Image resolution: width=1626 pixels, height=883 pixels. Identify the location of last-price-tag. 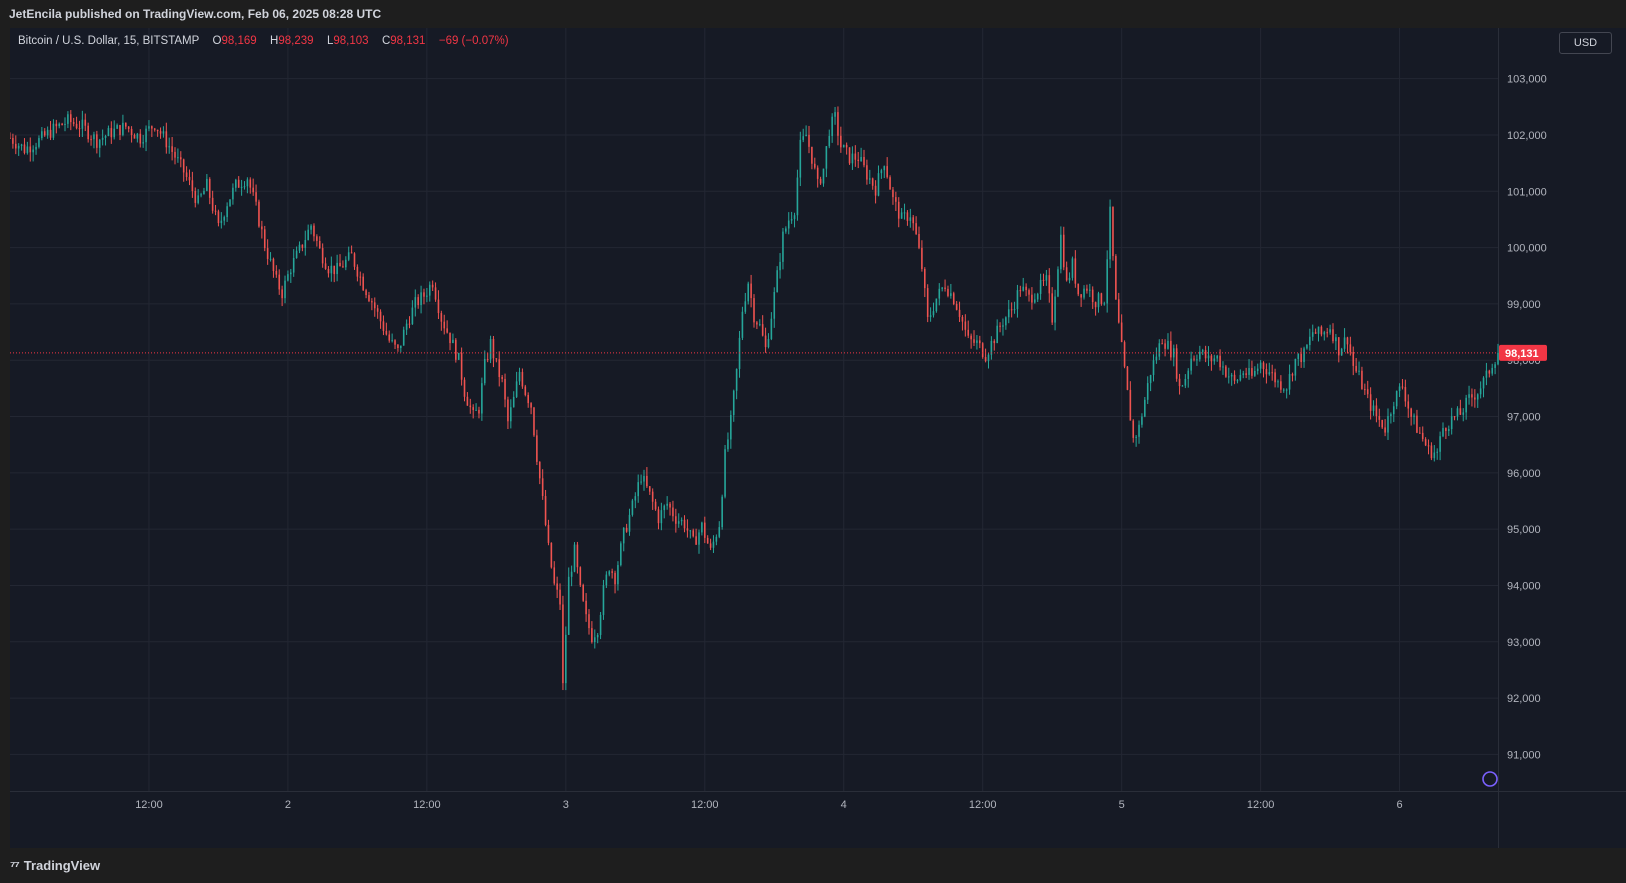
(1523, 352).